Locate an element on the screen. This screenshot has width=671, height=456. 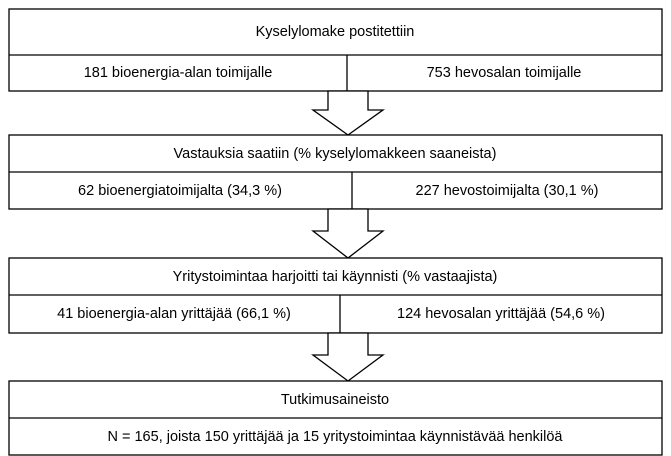
step-cell: 227 hevostoimijalta (30,1 %) is located at coordinates (507, 191).